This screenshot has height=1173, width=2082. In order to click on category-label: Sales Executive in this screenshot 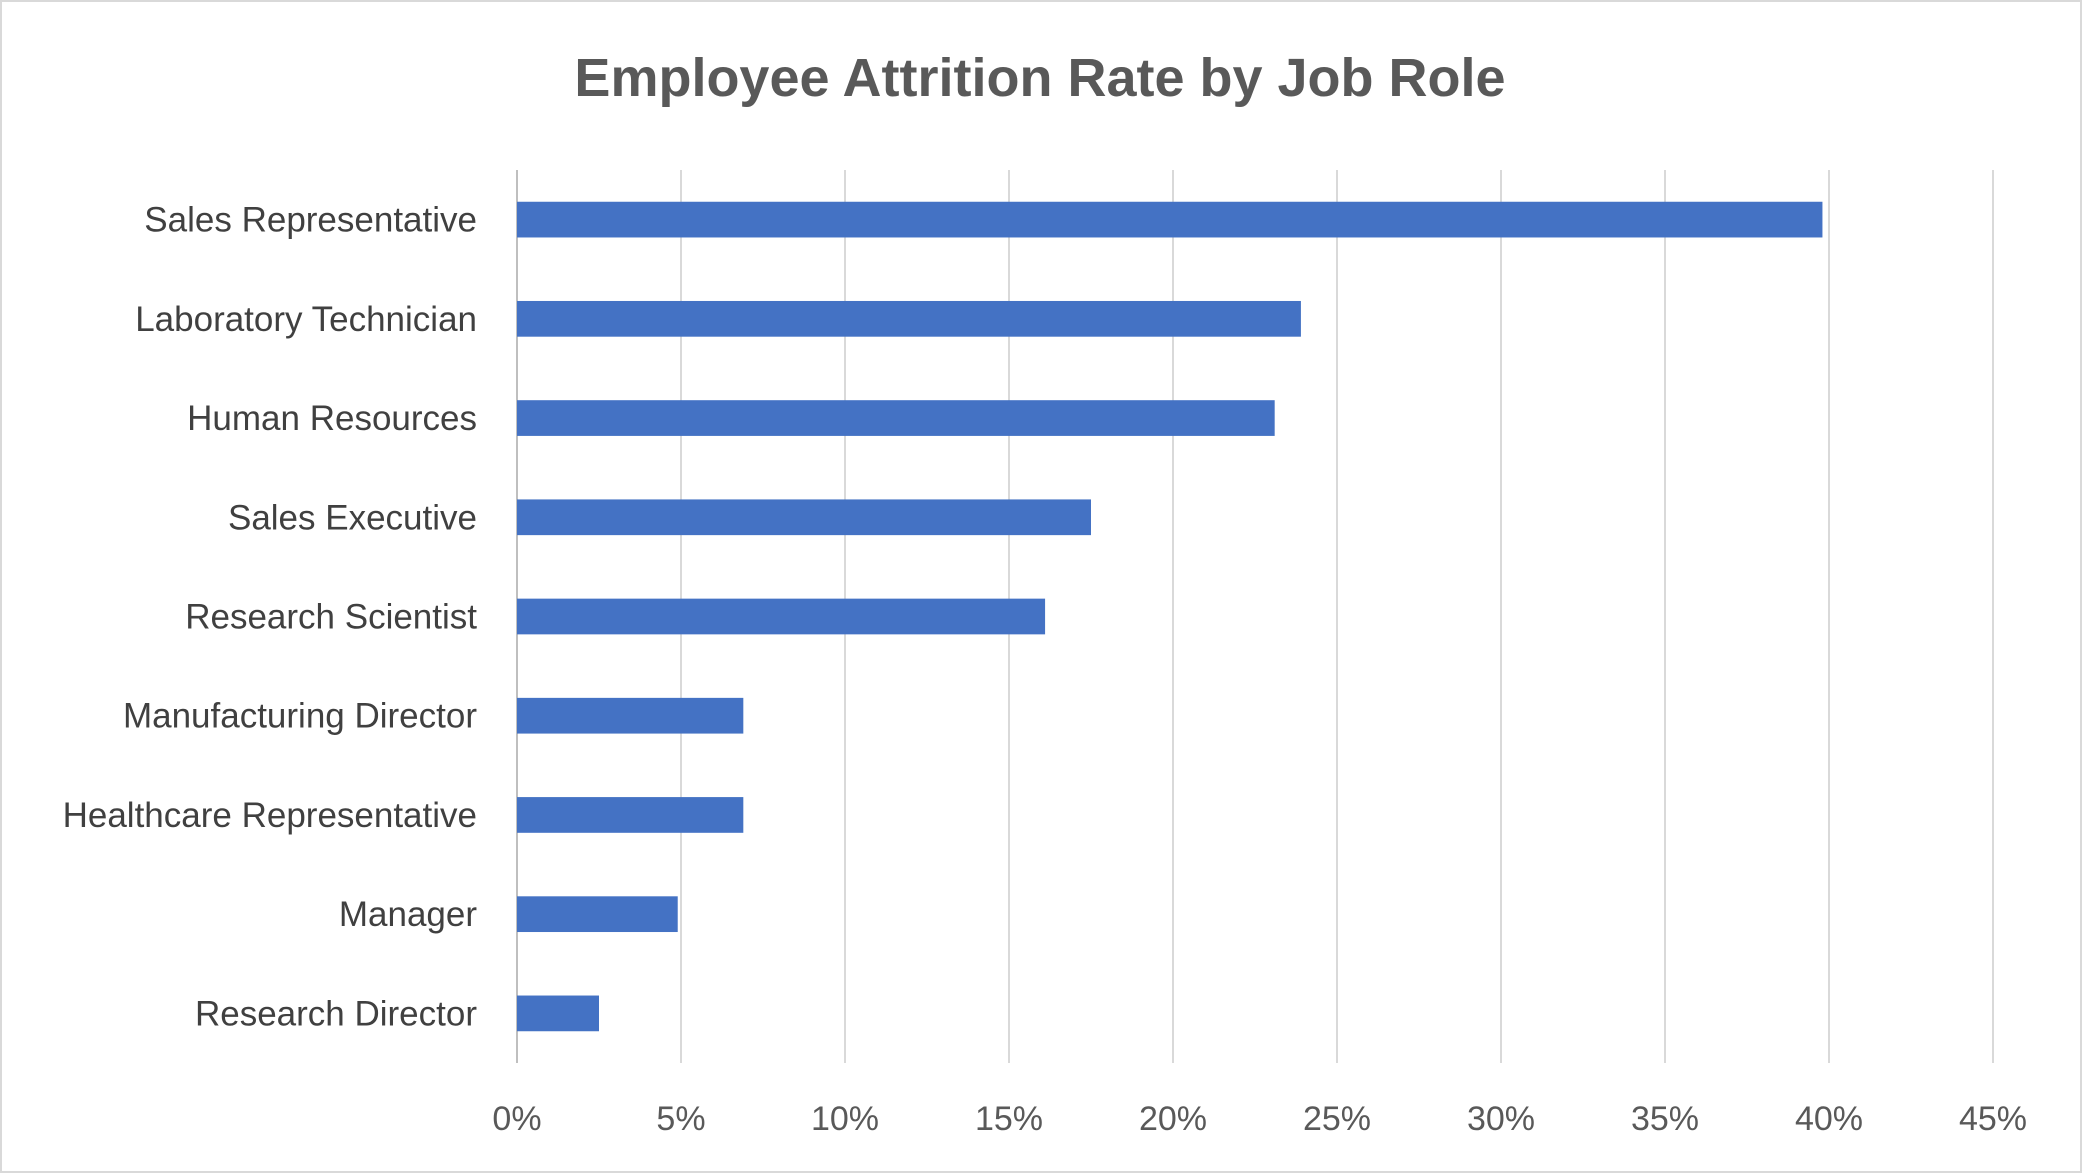, I will do `click(352, 517)`.